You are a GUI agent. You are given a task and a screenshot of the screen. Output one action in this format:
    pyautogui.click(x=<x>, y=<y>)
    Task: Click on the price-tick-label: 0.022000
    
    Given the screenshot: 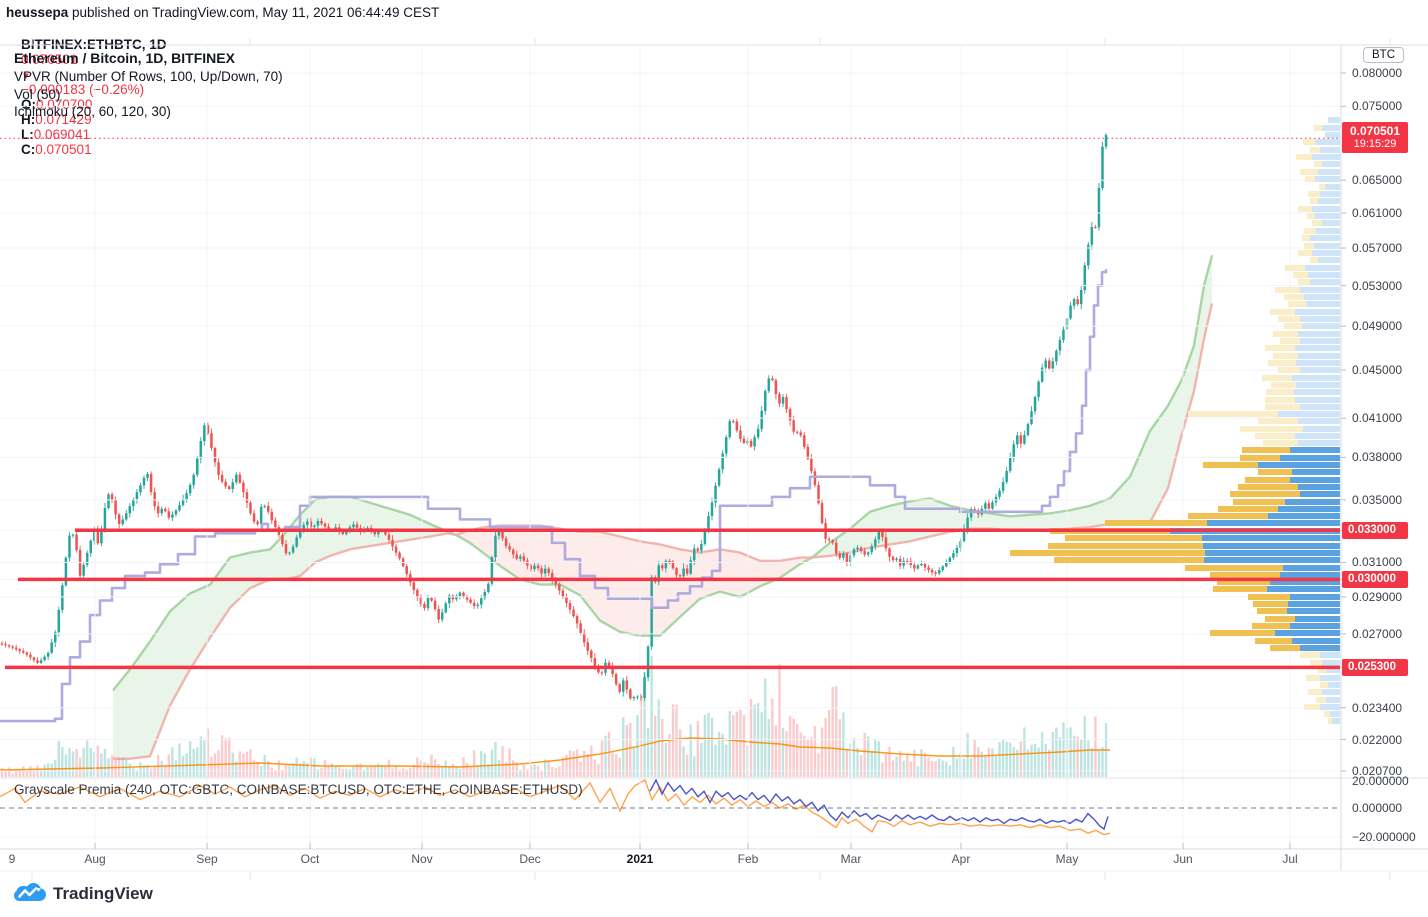 What is the action you would take?
    pyautogui.click(x=1377, y=739)
    